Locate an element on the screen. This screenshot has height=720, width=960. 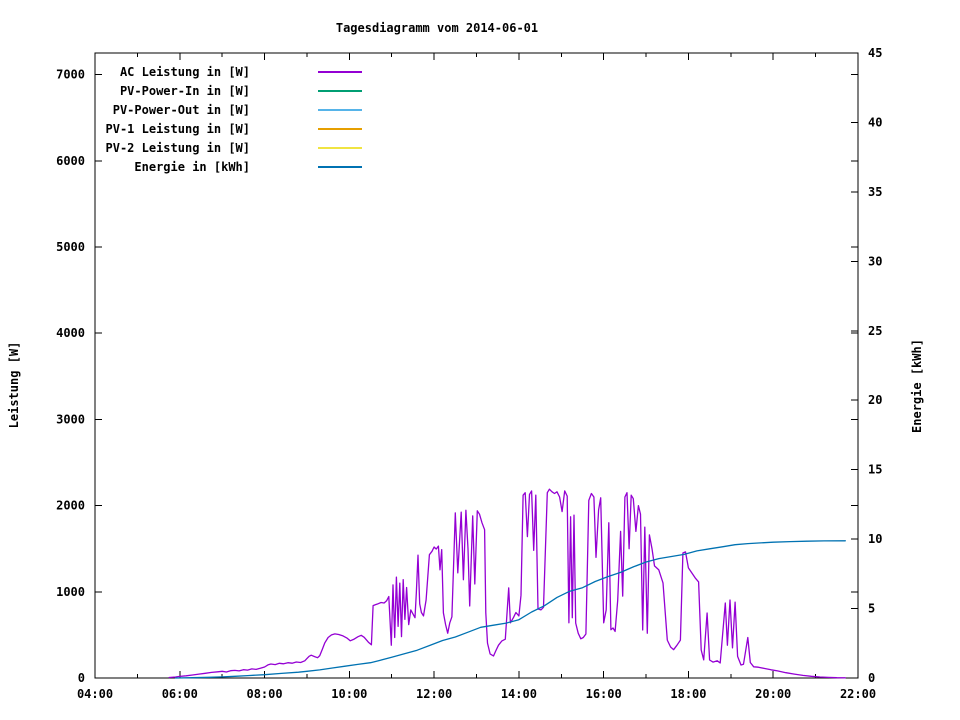
y2-tick-label: 15 is located at coordinates (875, 470).